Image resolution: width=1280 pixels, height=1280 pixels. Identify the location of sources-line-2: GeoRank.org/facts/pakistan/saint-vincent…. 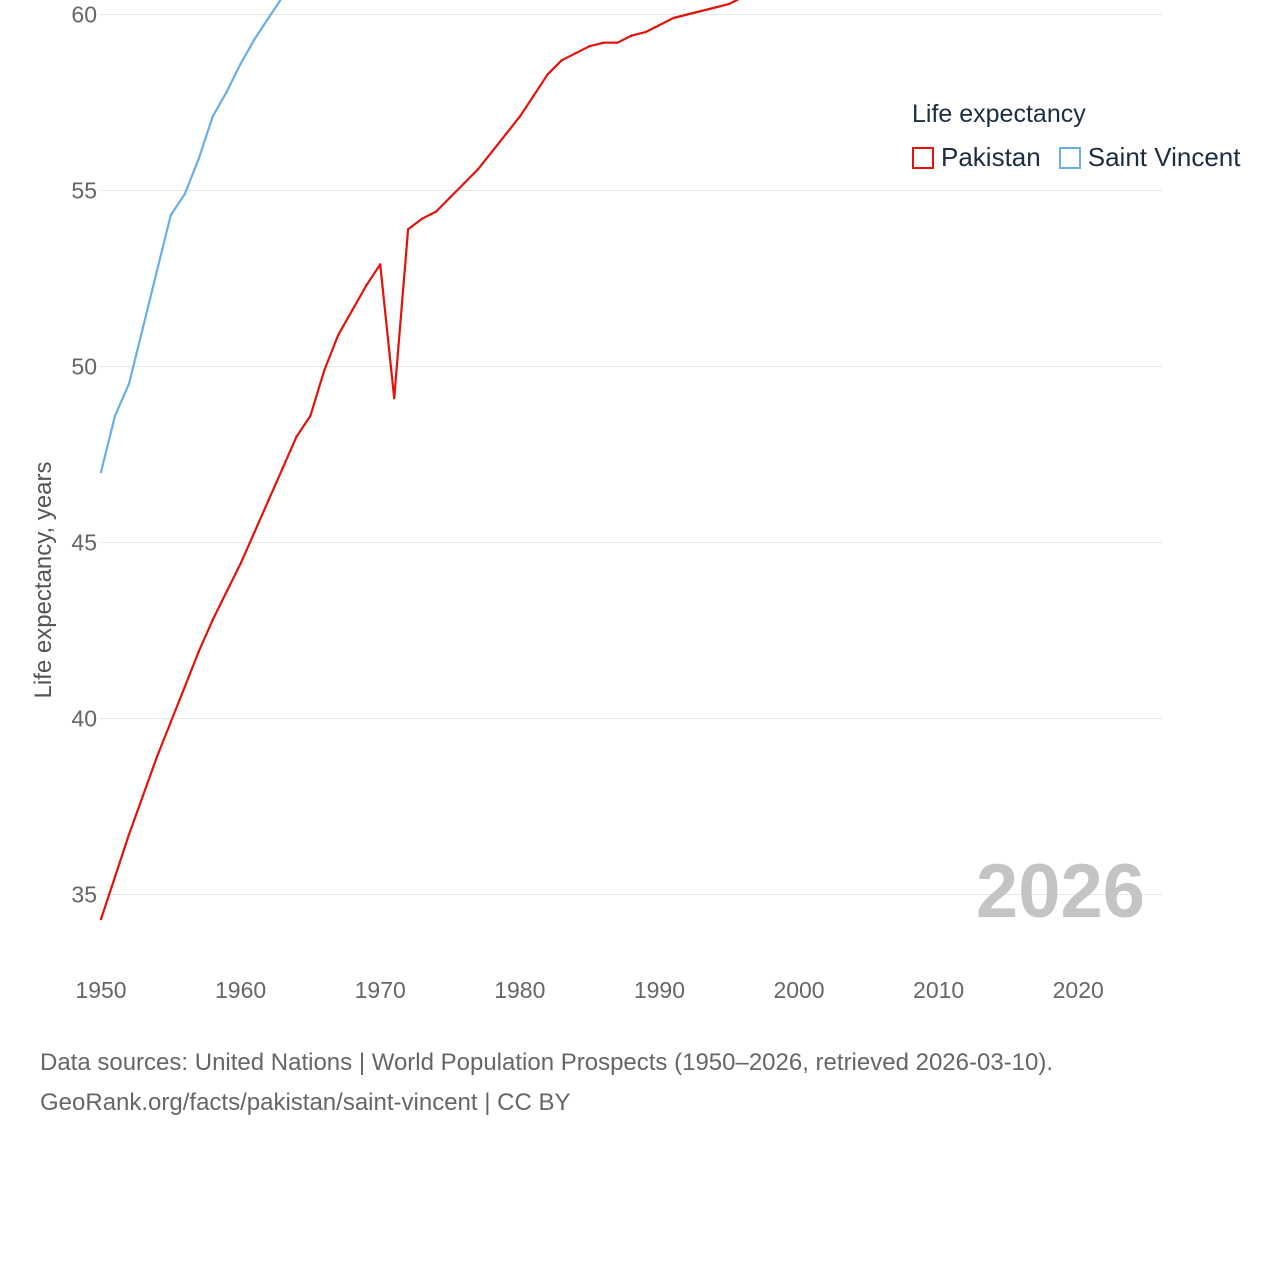
(305, 1102).